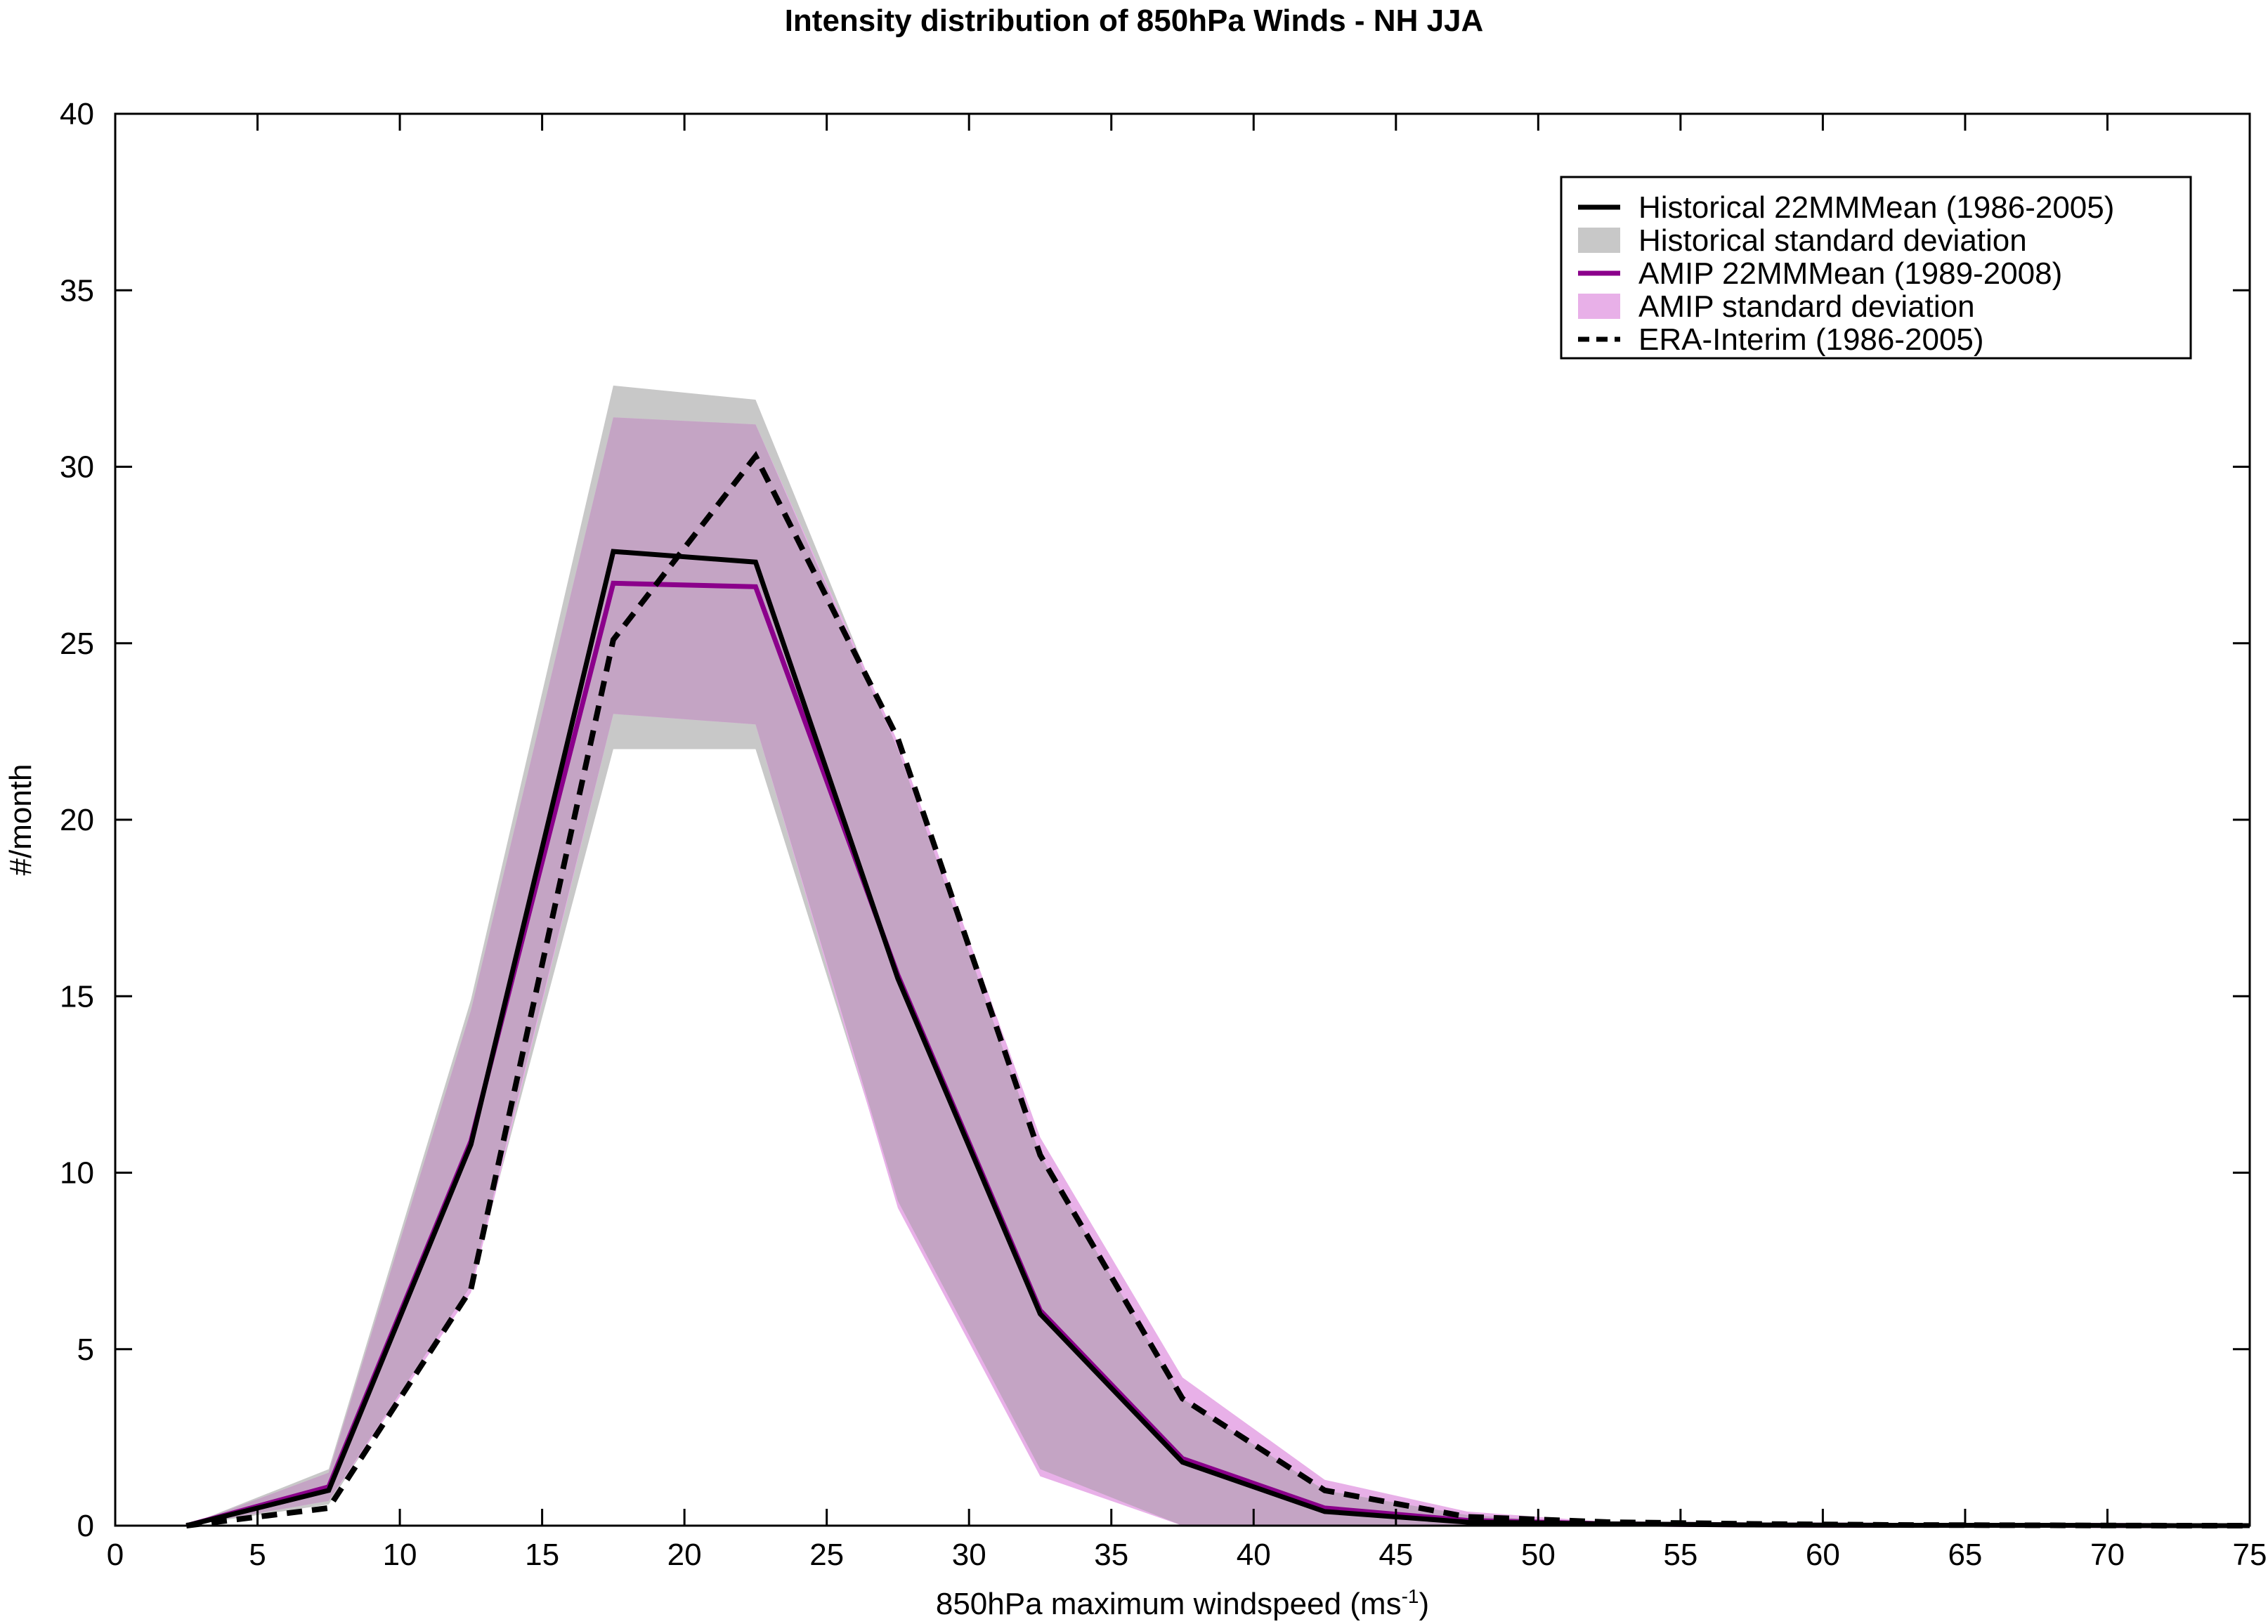 This screenshot has height=1624, width=2268. I want to click on x-tick-label: 35, so click(1111, 1555).